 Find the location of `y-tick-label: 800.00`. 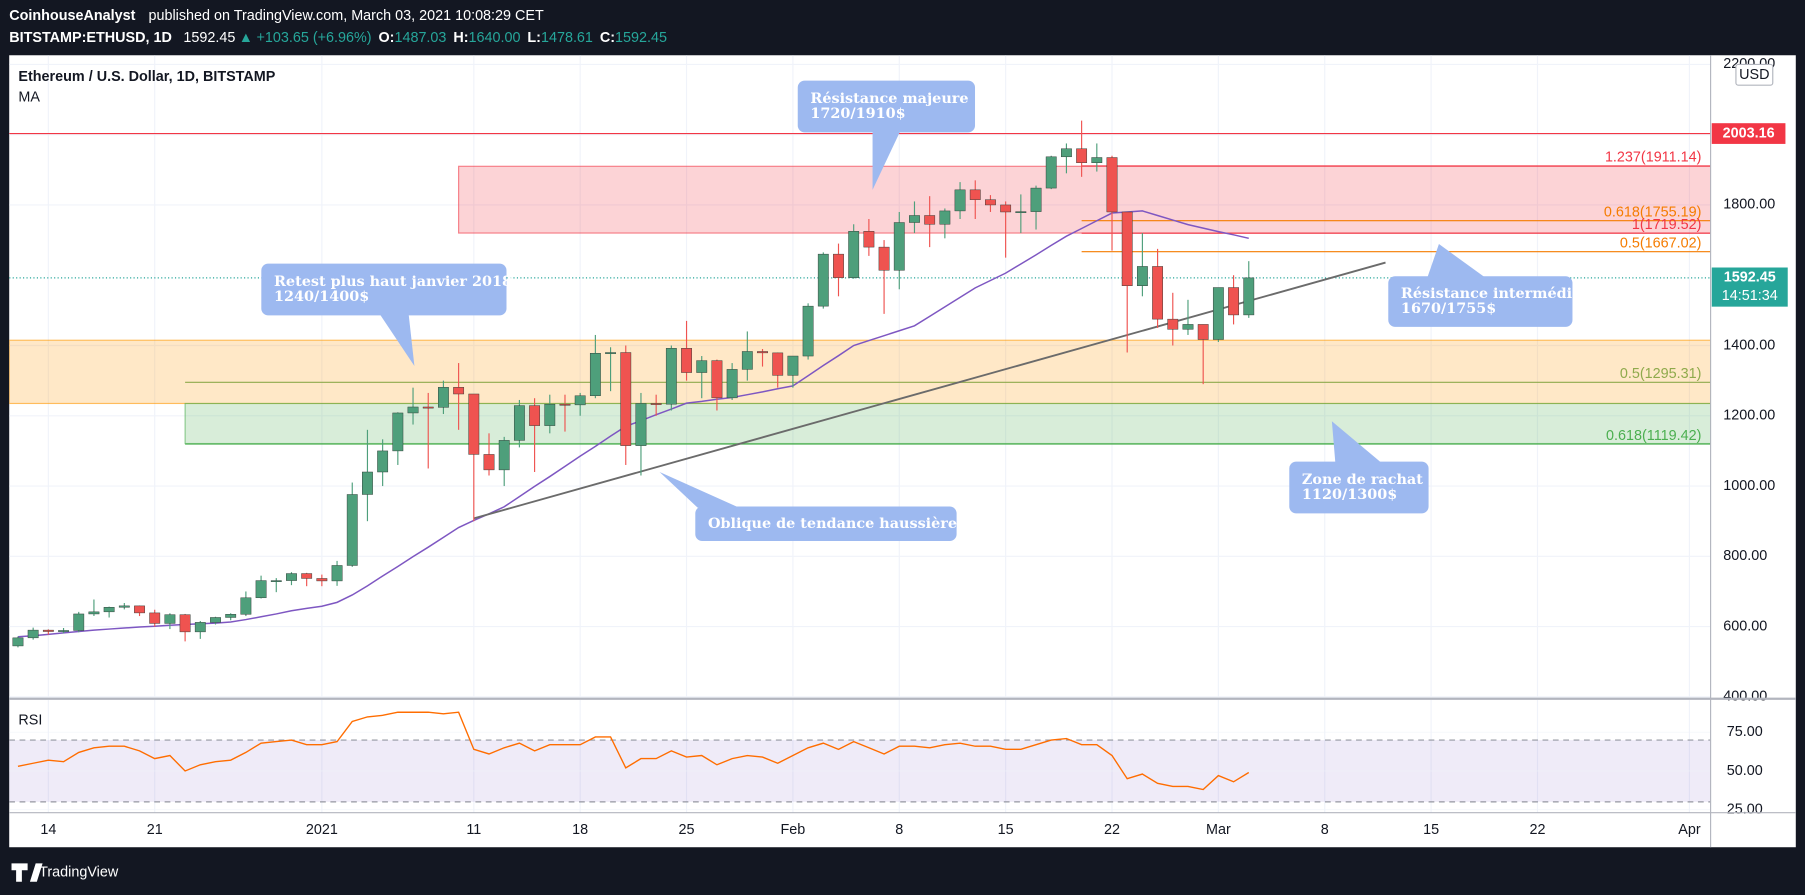

y-tick-label: 800.00 is located at coordinates (1745, 556).